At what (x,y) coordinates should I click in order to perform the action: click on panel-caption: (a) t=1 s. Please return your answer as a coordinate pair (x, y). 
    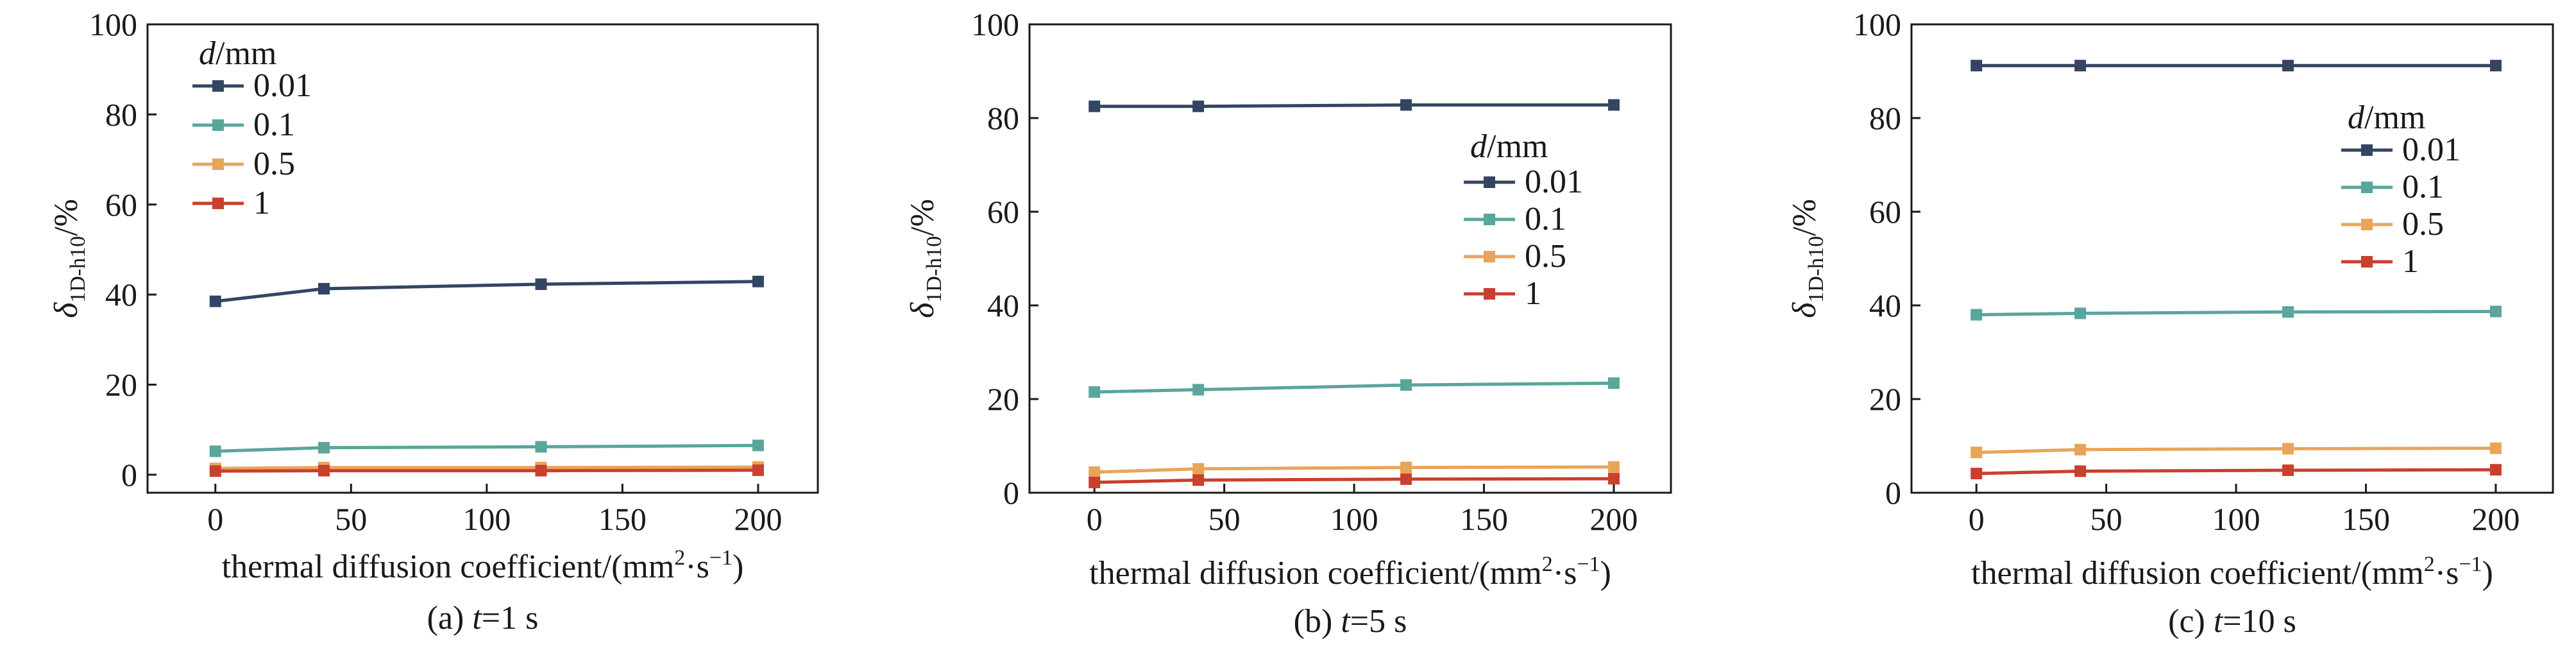
    Looking at the image, I should click on (483, 618).